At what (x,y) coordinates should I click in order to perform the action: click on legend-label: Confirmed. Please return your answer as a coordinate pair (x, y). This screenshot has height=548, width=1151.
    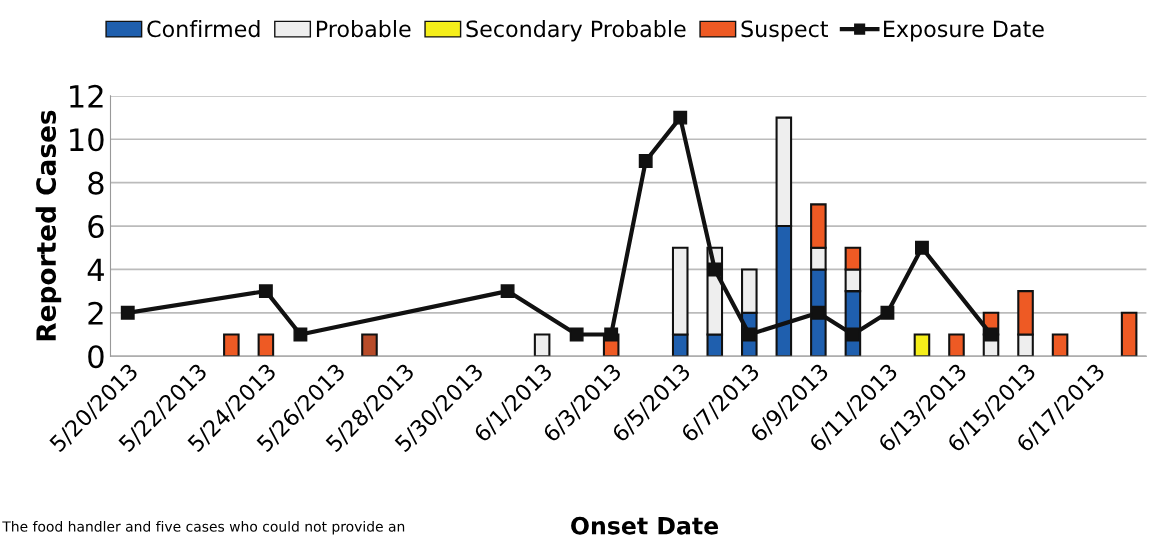
    Looking at the image, I should click on (203, 29).